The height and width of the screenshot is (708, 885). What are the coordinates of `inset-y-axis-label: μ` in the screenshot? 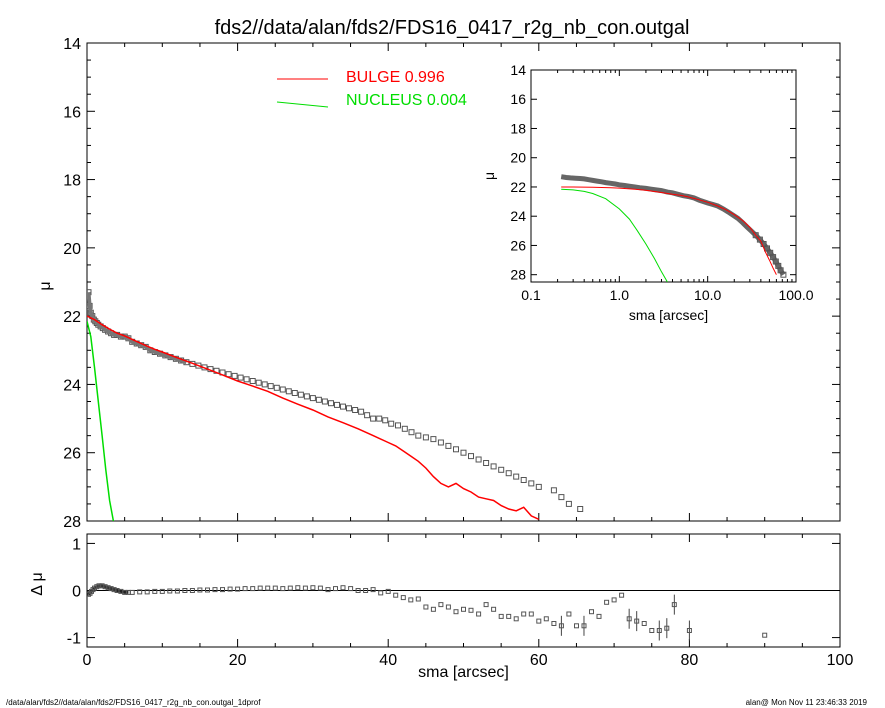 It's located at (489, 176).